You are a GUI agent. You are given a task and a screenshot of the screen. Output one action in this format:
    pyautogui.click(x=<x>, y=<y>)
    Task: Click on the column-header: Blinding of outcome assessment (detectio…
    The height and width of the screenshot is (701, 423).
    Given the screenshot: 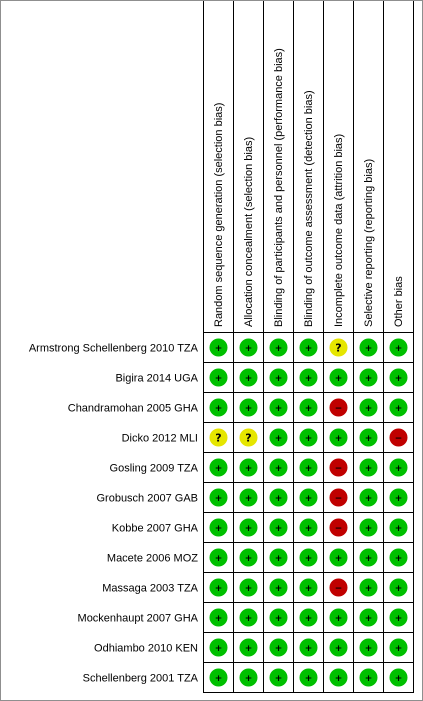 What is the action you would take?
    pyautogui.click(x=309, y=208)
    